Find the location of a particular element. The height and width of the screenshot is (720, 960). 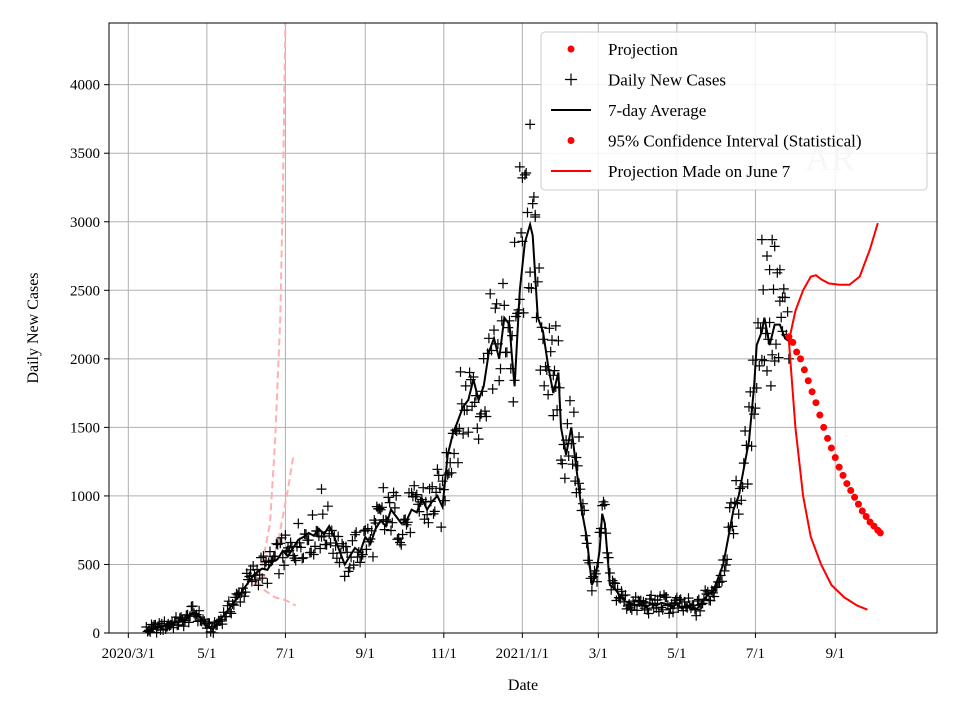

x-tick-label: 9/1 is located at coordinates (365, 654).